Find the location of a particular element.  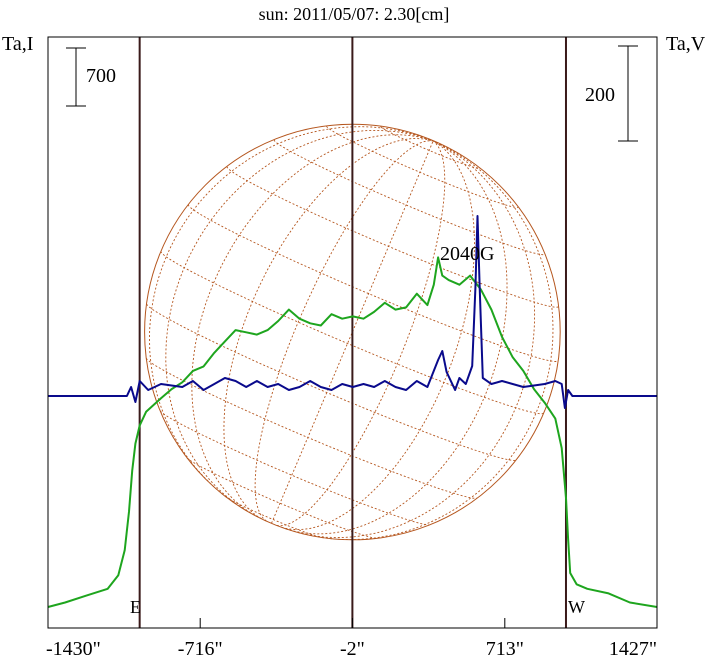

x-tick-label: -2" is located at coordinates (352, 649).